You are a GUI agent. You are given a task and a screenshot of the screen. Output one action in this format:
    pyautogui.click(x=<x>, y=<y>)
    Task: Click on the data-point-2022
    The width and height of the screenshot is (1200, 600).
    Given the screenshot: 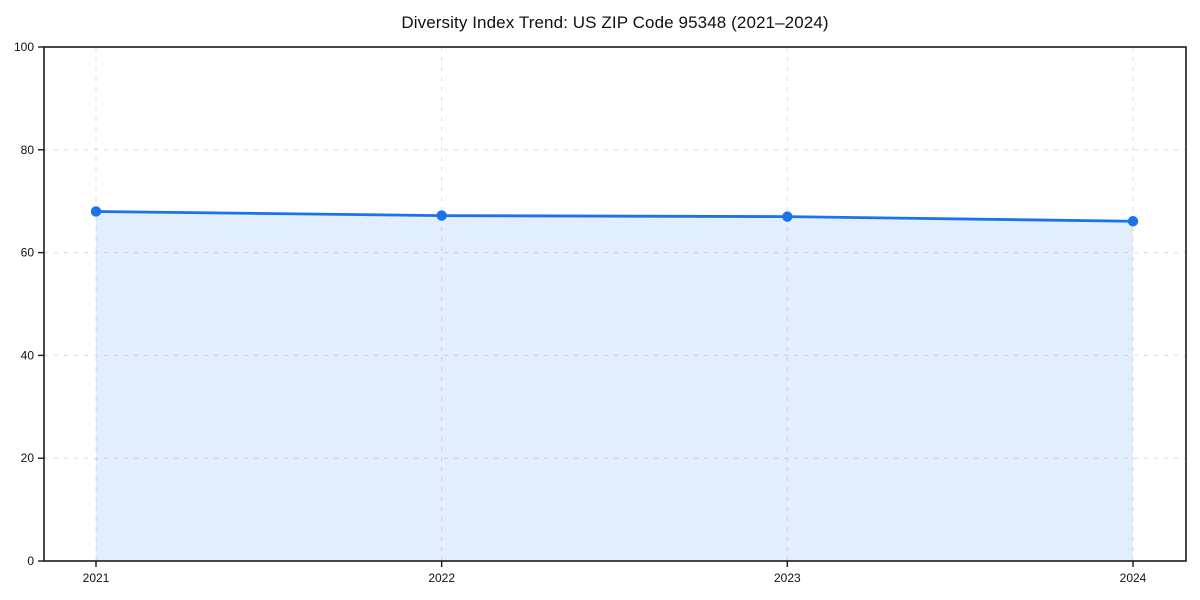 What is the action you would take?
    pyautogui.click(x=441, y=215)
    